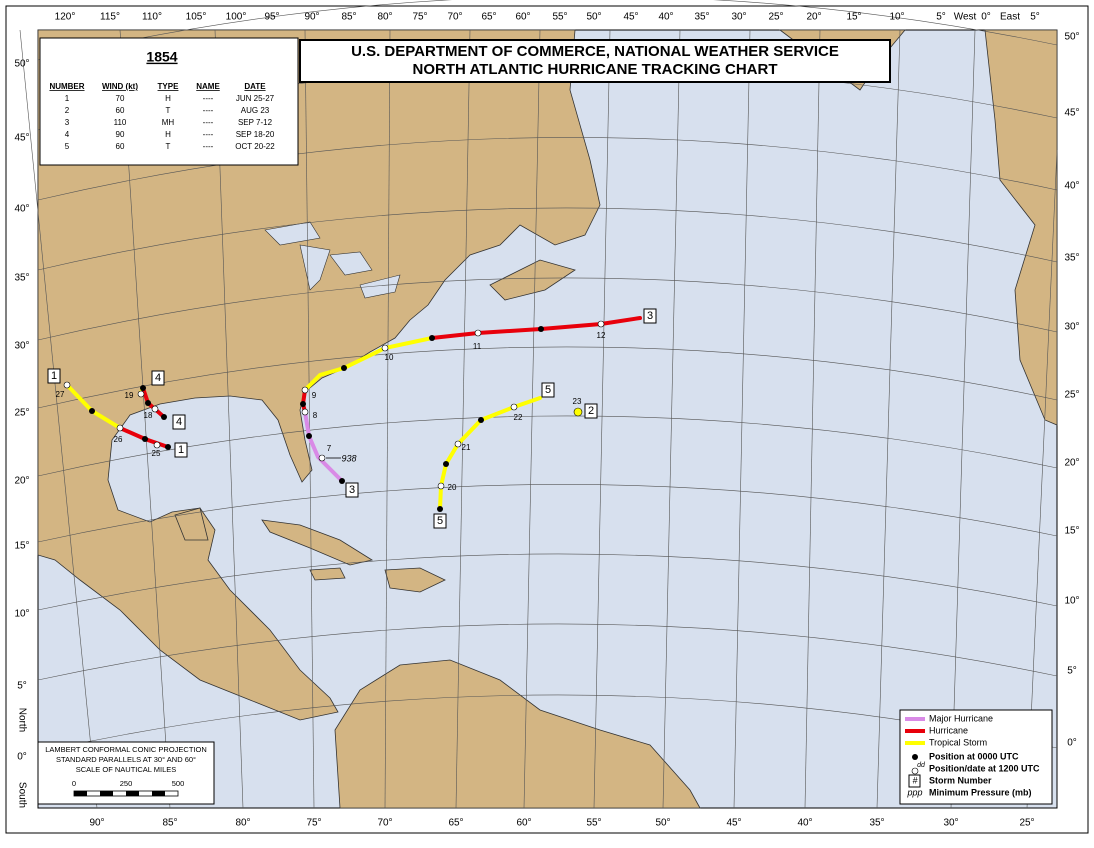 The image size is (1094, 848). I want to click on title-box, so click(595, 61).